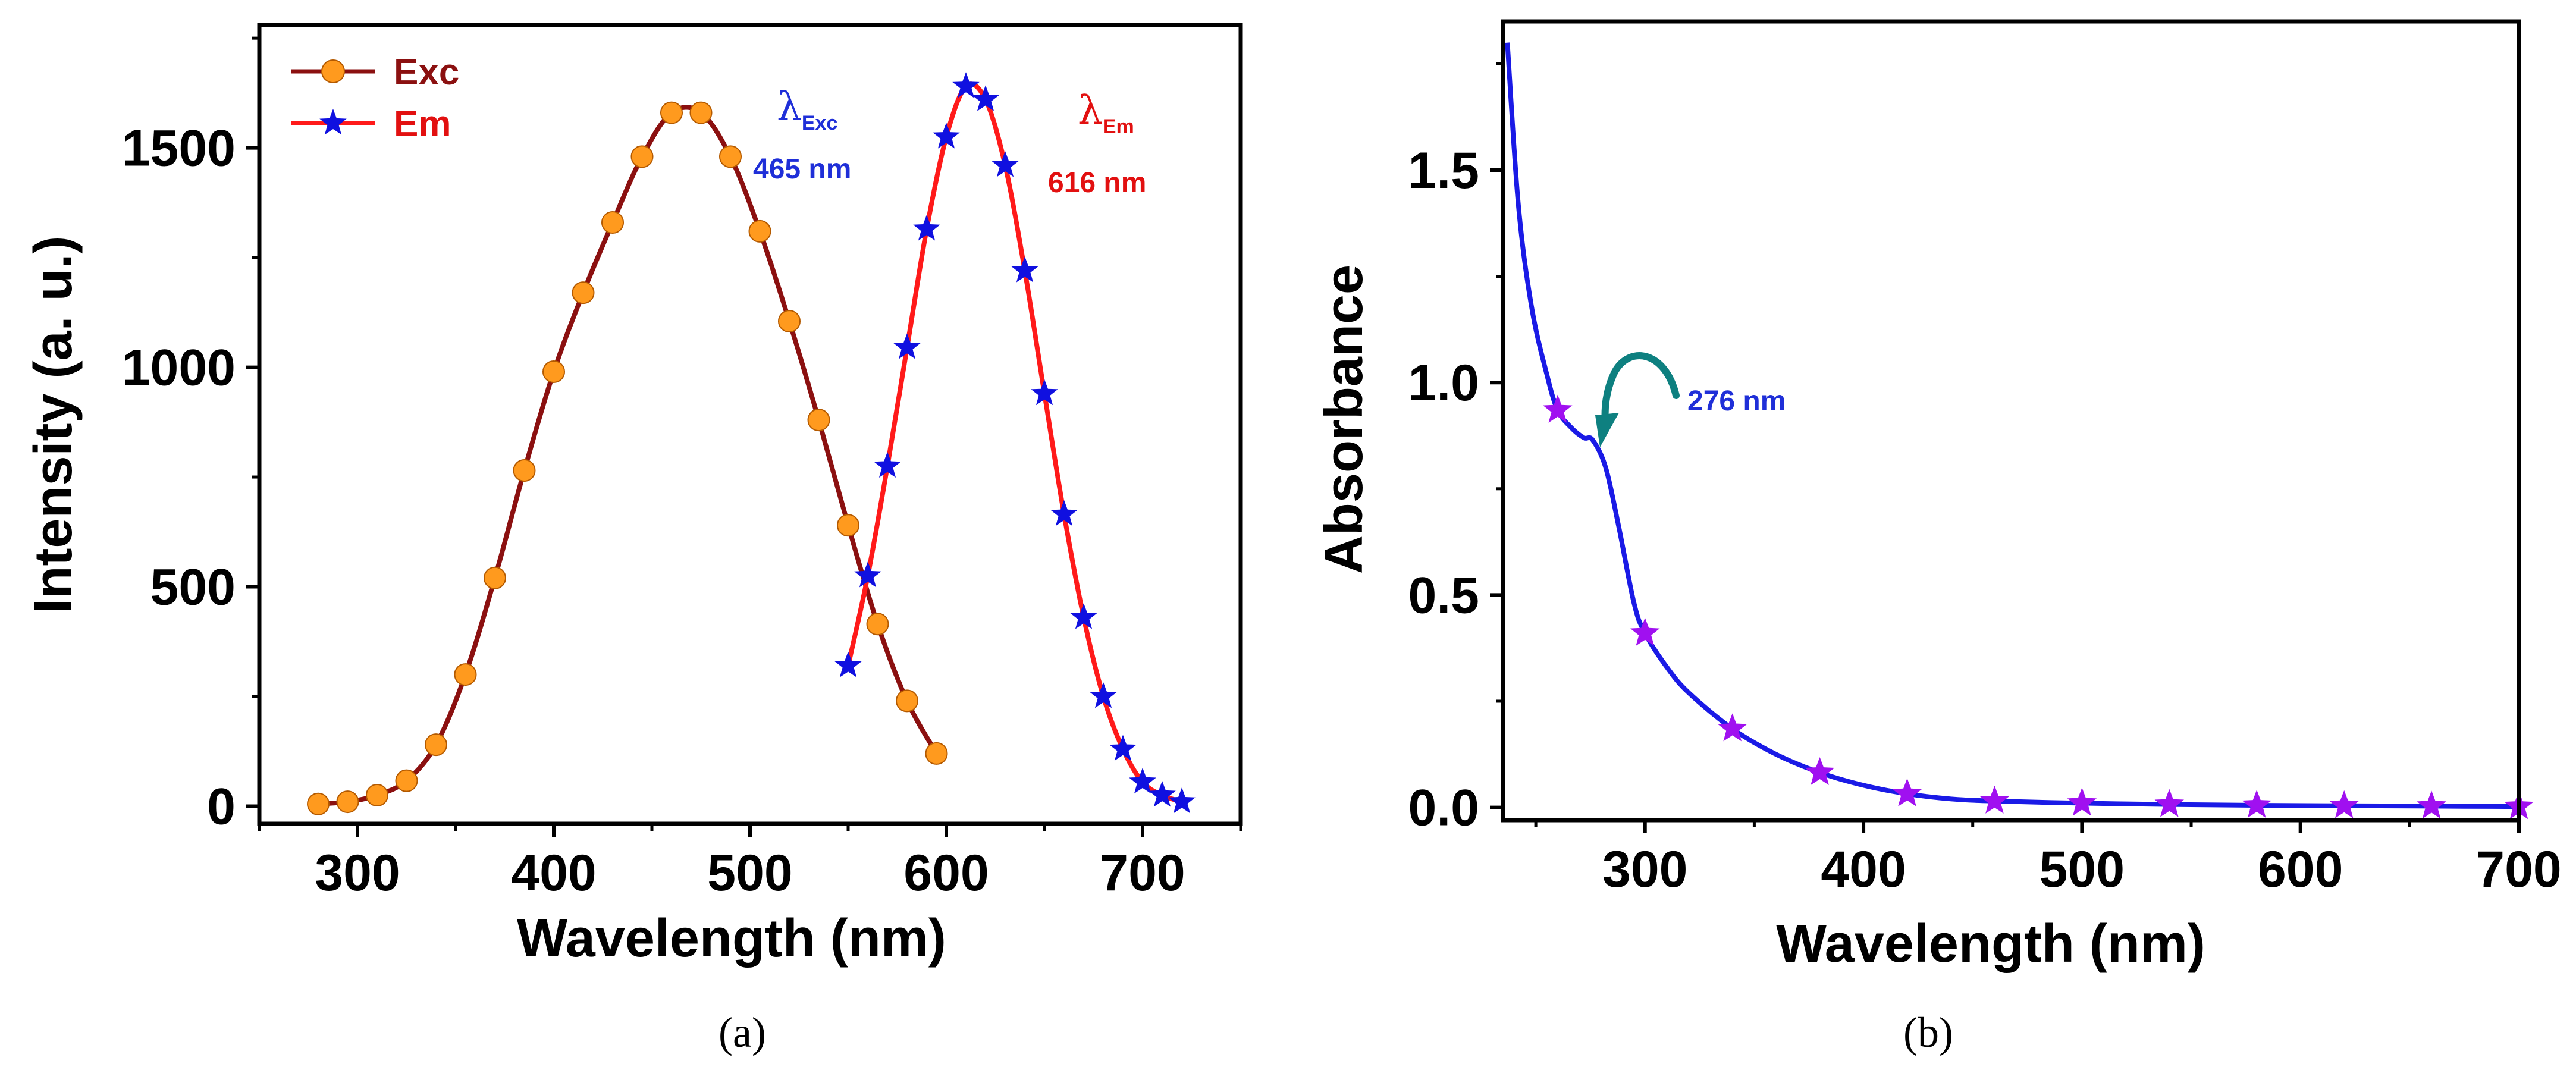 This screenshot has height=1067, width=2576. What do you see at coordinates (1990, 944) in the screenshot?
I see `panel-b-x-axis-title: Wavelength (nm)` at bounding box center [1990, 944].